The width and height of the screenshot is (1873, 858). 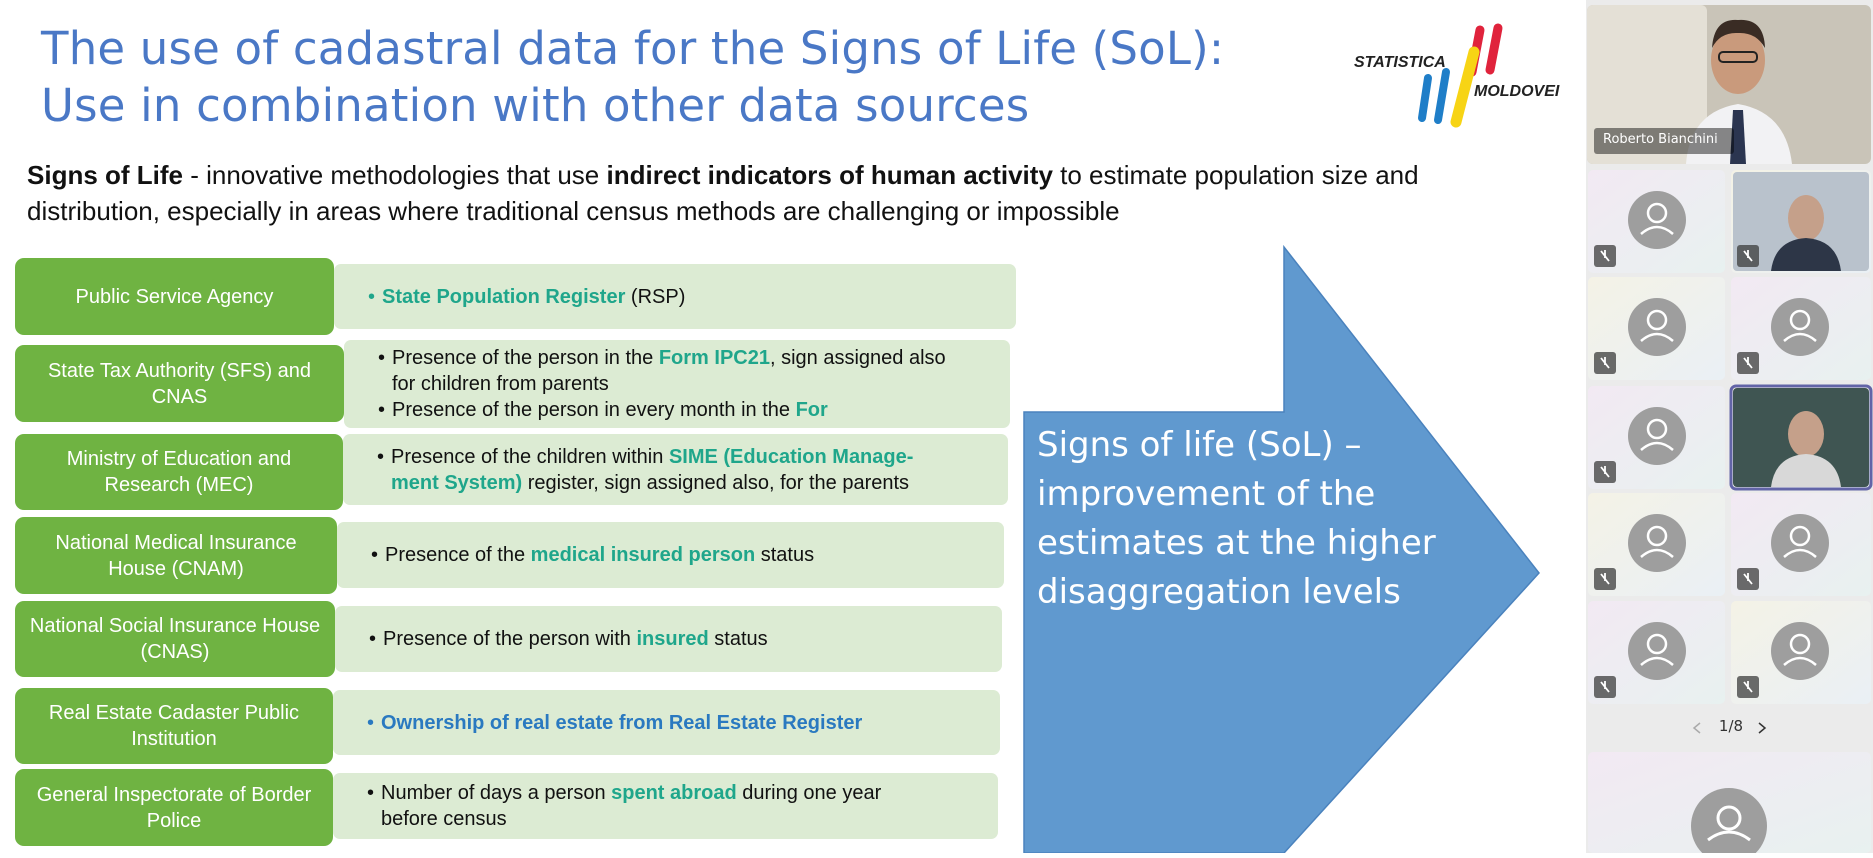 I want to click on text-segment: Signs of Life, so click(x=105, y=175).